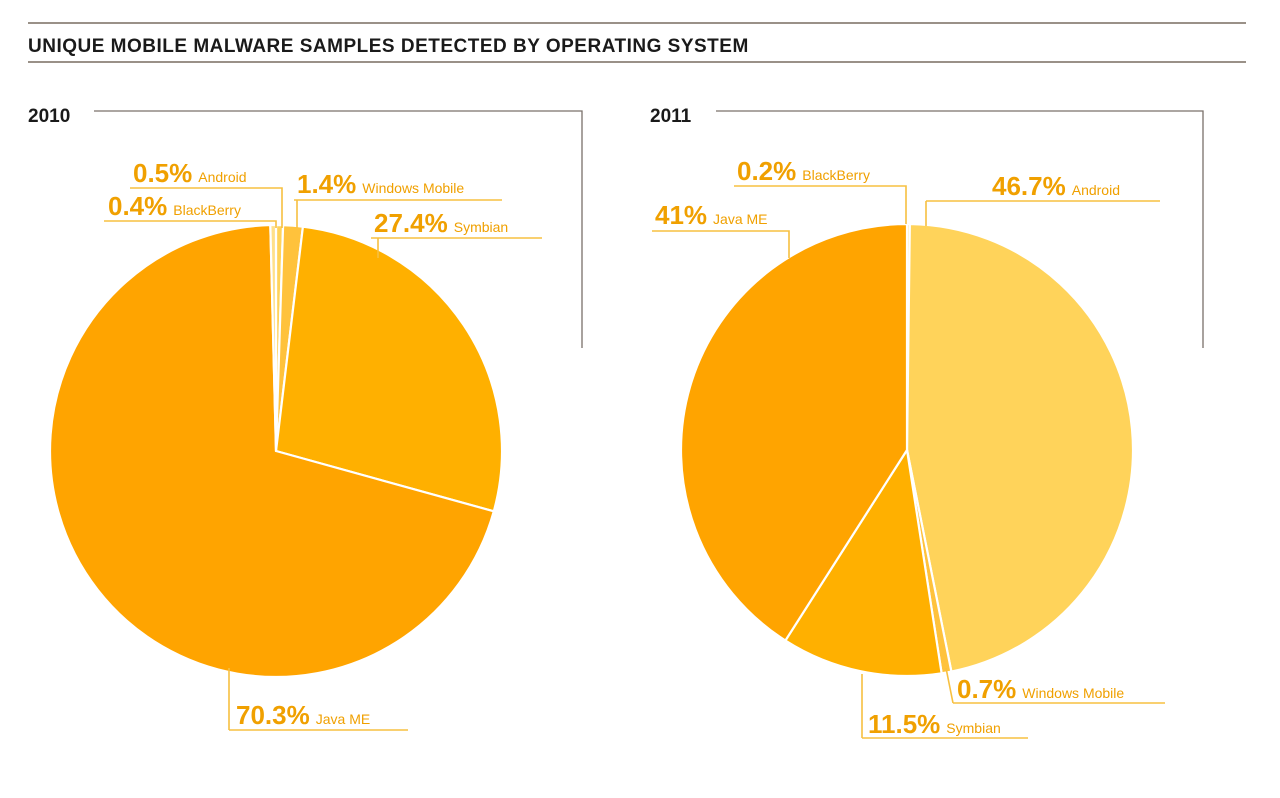 The width and height of the screenshot is (1280, 798). I want to click on slice-label-2010-symbian: 27.4% Symbian, so click(441, 223).